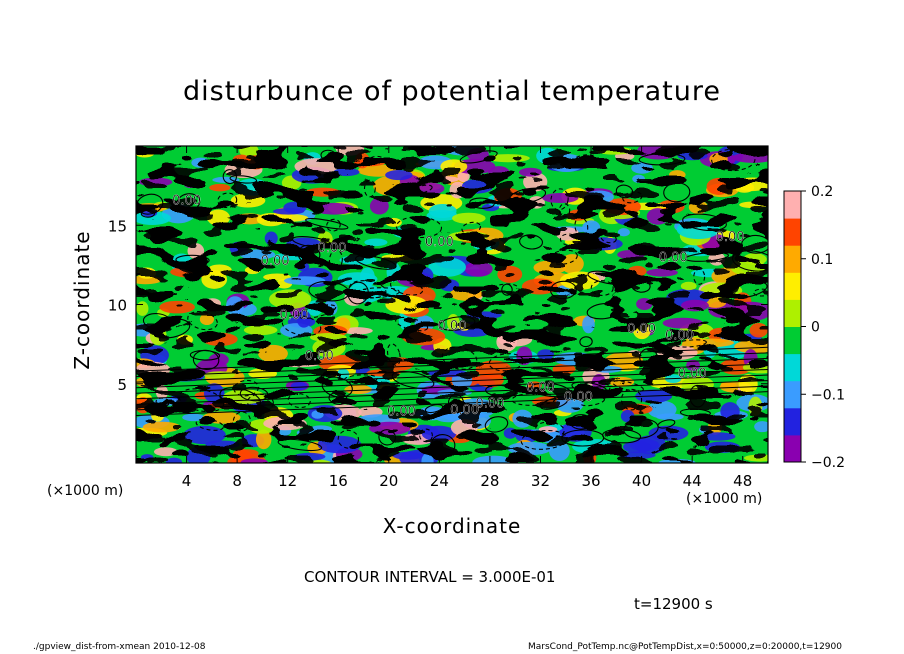 This screenshot has height=654, width=904. What do you see at coordinates (540, 481) in the screenshot?
I see `x-tick-label: 32` at bounding box center [540, 481].